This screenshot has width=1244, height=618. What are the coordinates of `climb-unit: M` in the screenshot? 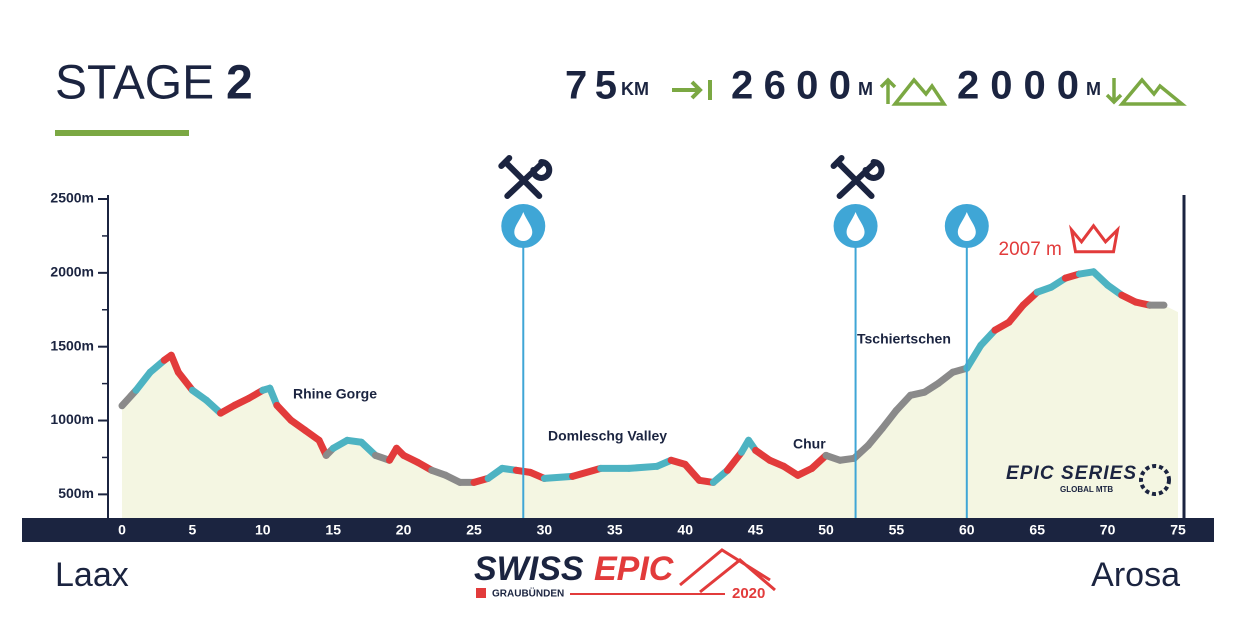 It's located at (865, 89).